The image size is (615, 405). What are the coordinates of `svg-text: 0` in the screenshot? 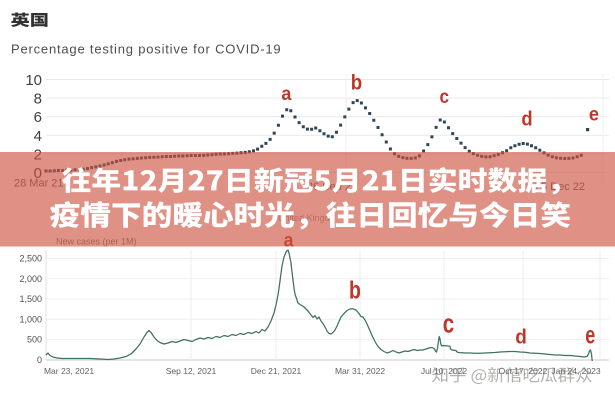 It's located at (39, 360).